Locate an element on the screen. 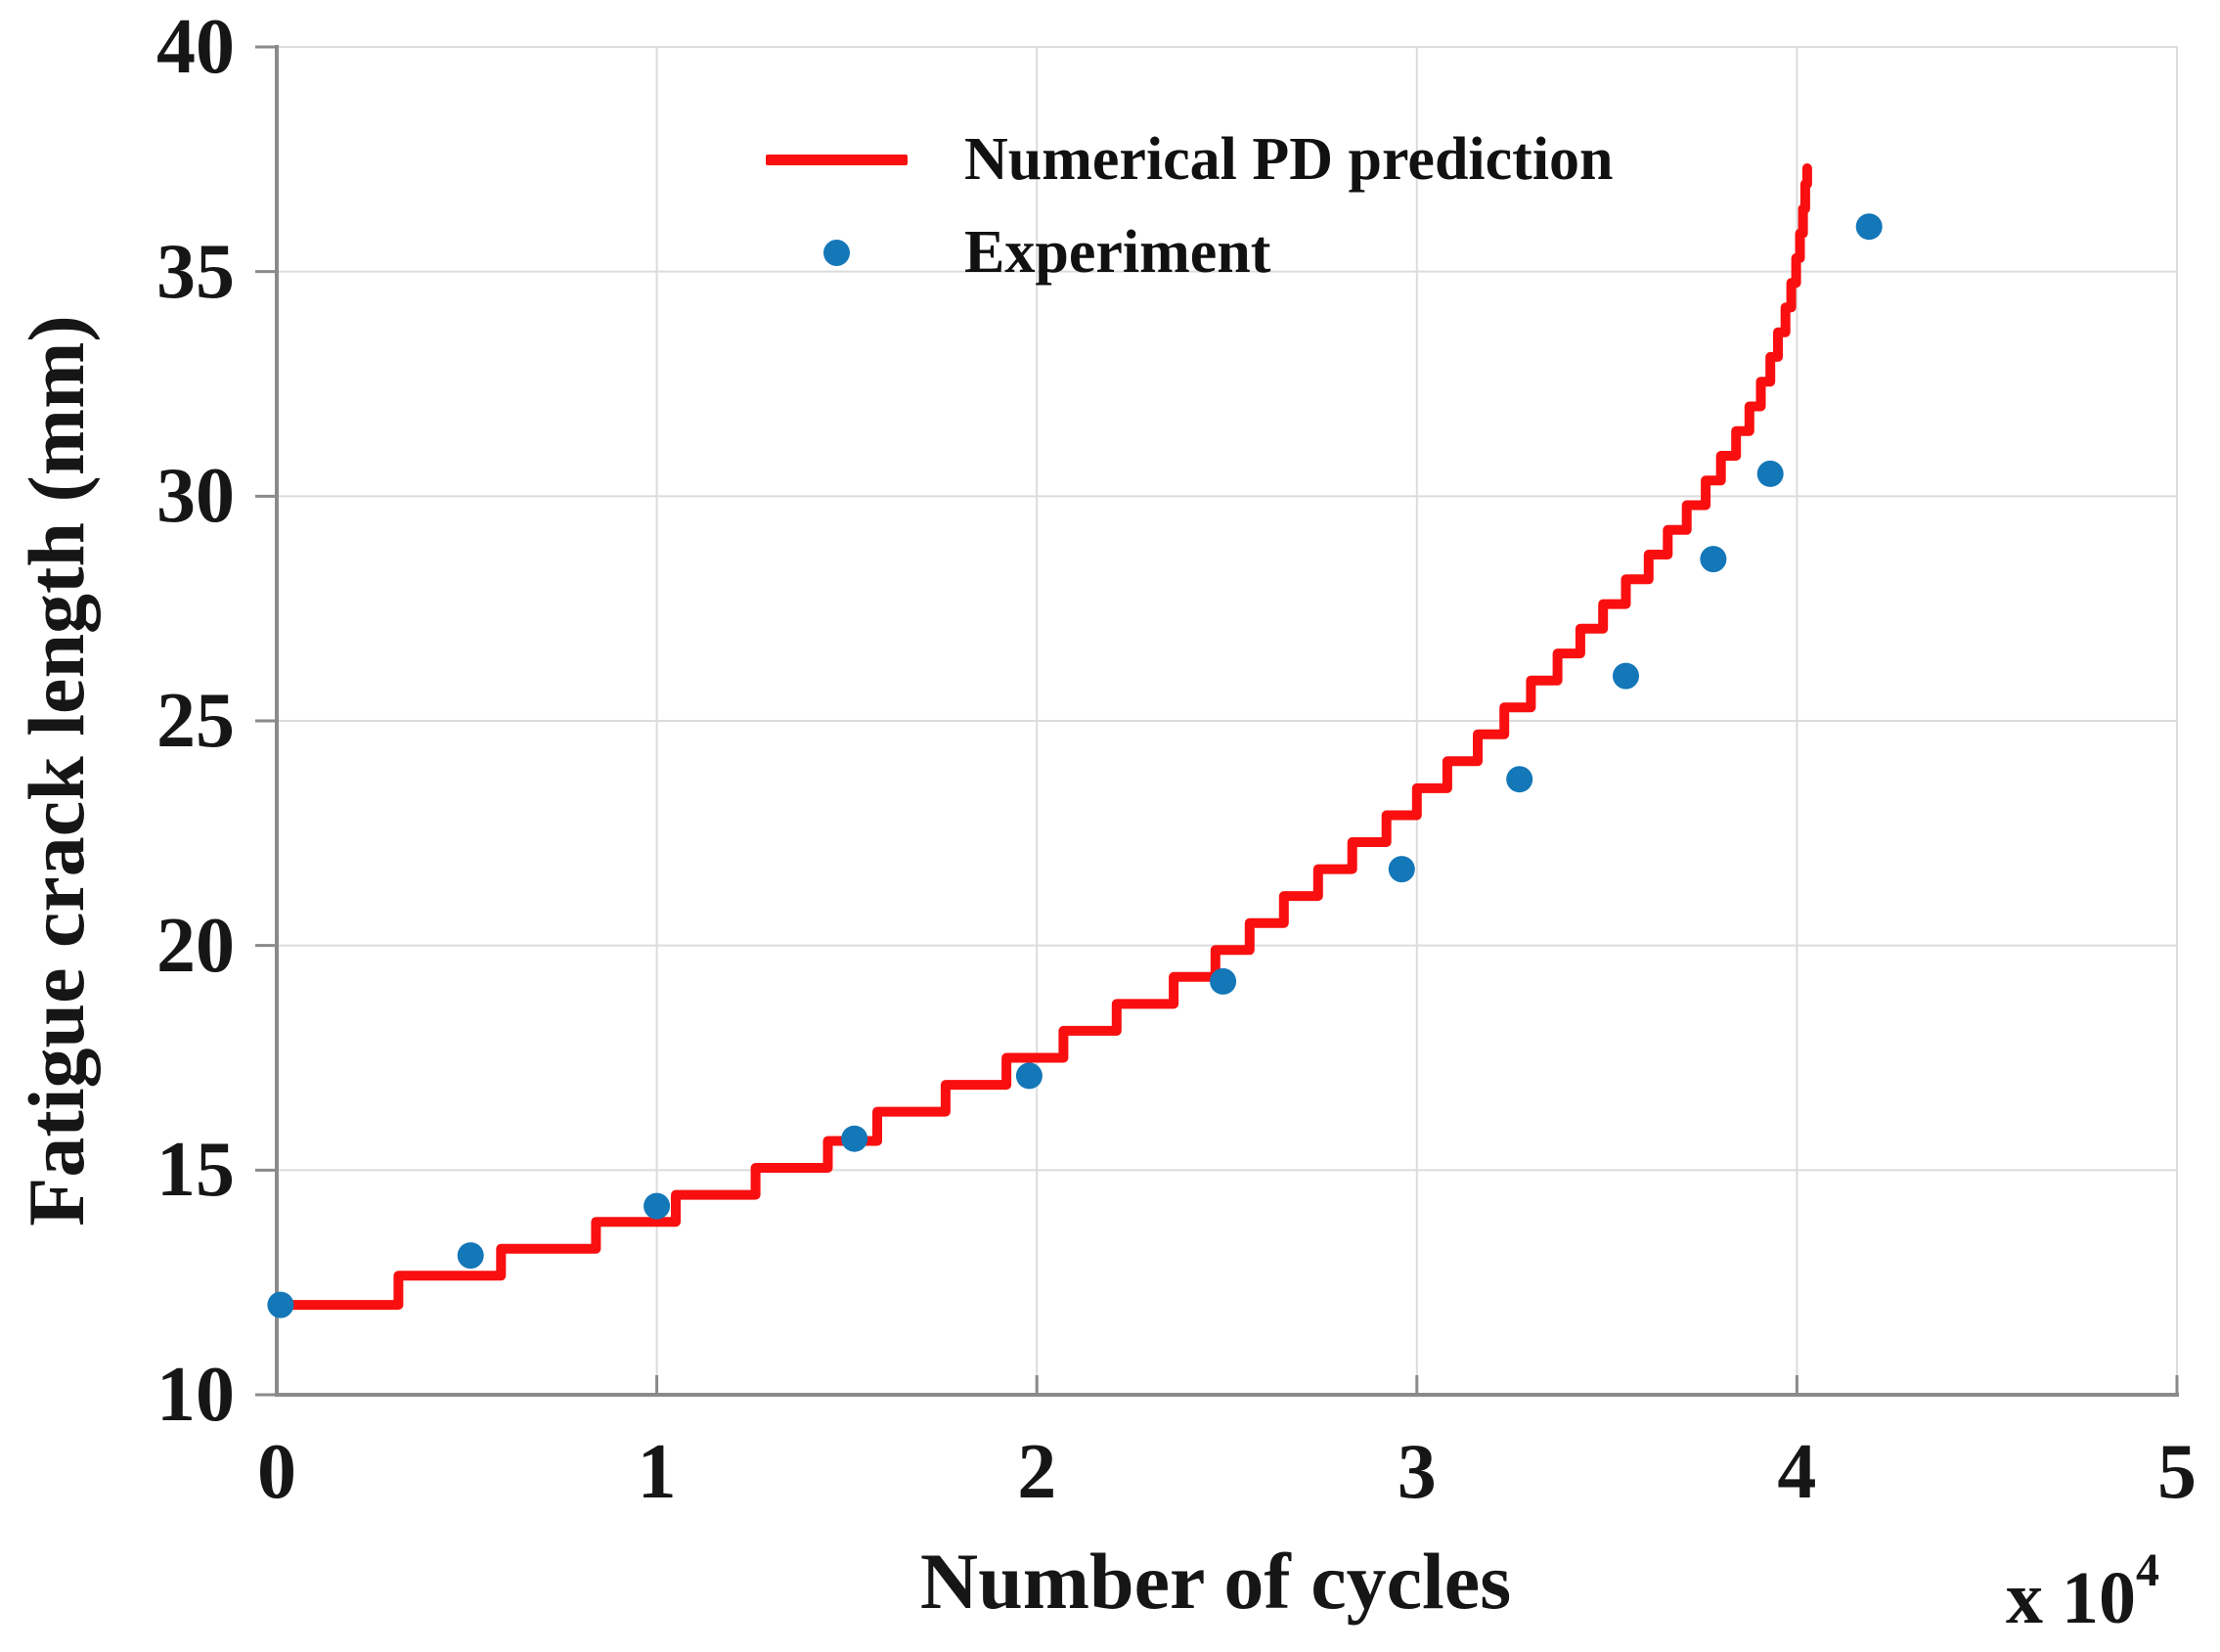  y-tick-label: 25 is located at coordinates (195, 721).